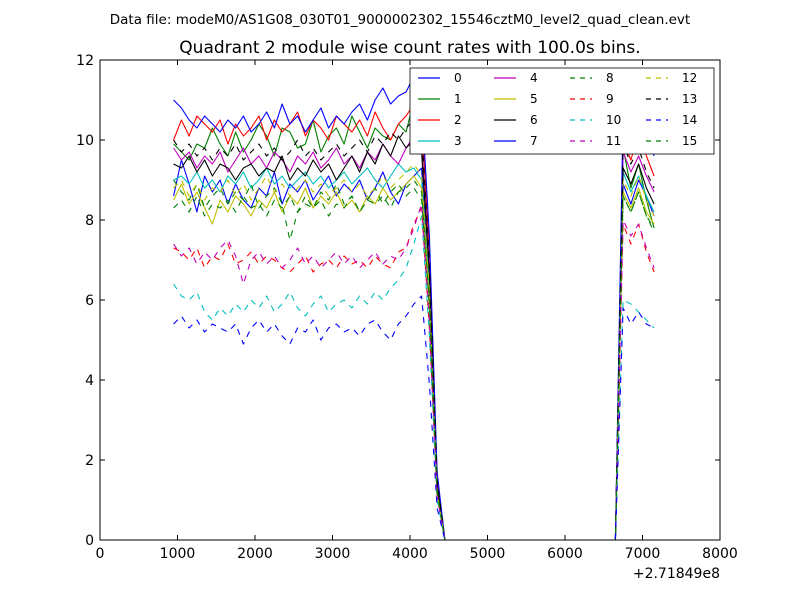 The image size is (800, 600). What do you see at coordinates (689, 99) in the screenshot?
I see `legend-label-13: 13` at bounding box center [689, 99].